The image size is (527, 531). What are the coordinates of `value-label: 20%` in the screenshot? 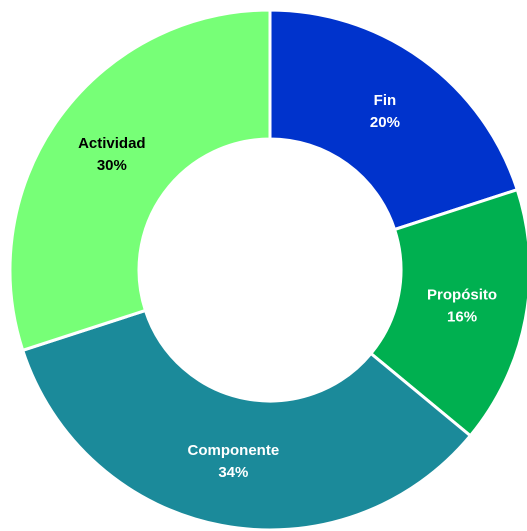 It's located at (385, 122).